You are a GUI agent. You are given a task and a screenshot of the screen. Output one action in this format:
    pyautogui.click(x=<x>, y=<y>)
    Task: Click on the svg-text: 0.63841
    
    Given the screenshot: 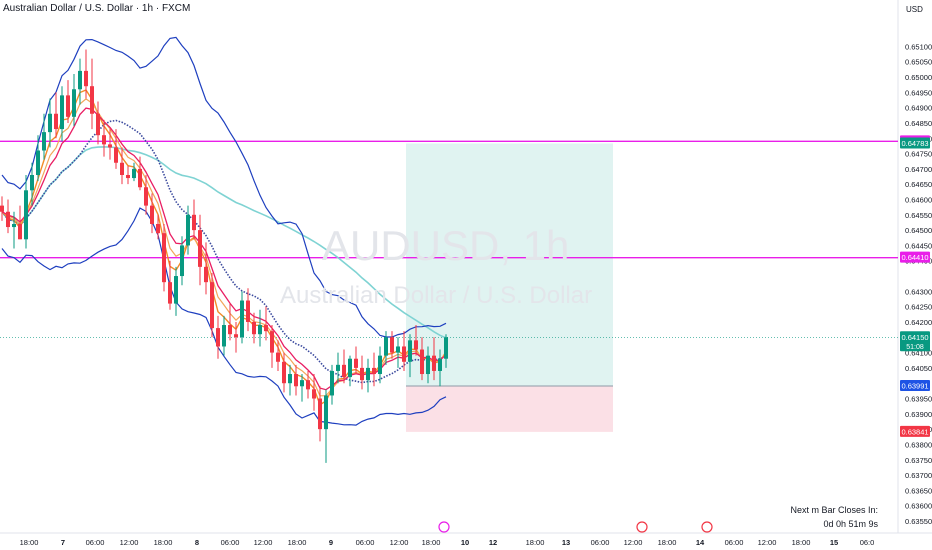 What is the action you would take?
    pyautogui.click(x=914, y=431)
    